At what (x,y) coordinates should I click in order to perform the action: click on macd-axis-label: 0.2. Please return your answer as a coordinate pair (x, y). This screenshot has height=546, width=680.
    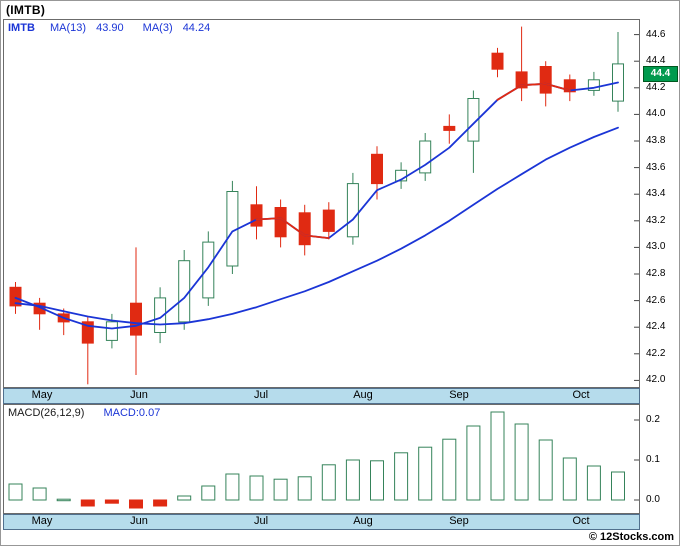
    Looking at the image, I should click on (653, 419).